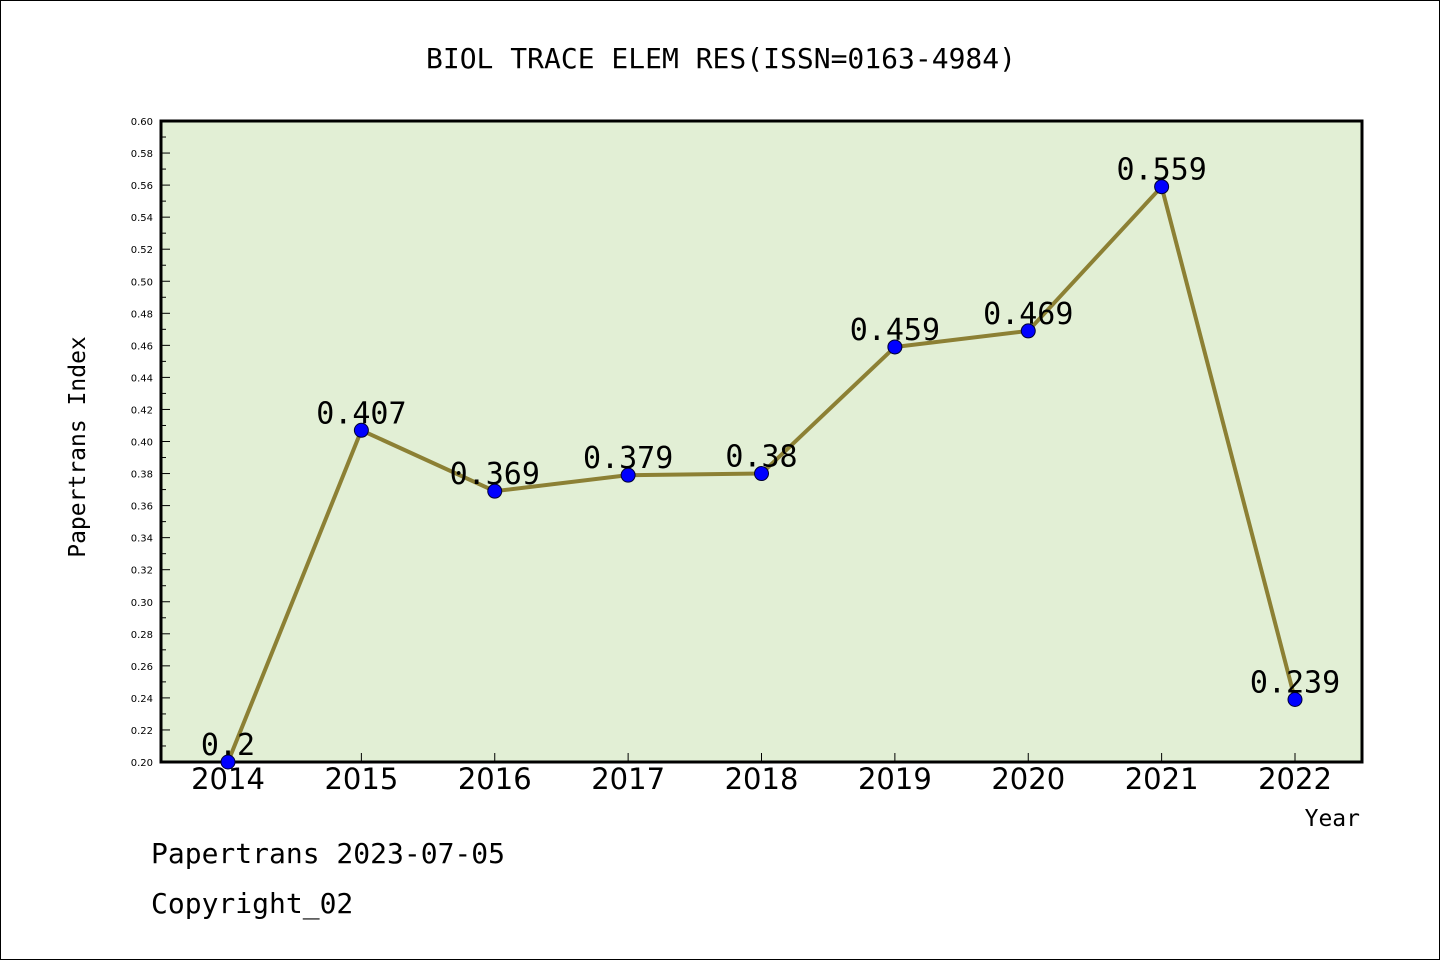  I want to click on y-tick-label: 0.58, so click(142, 154).